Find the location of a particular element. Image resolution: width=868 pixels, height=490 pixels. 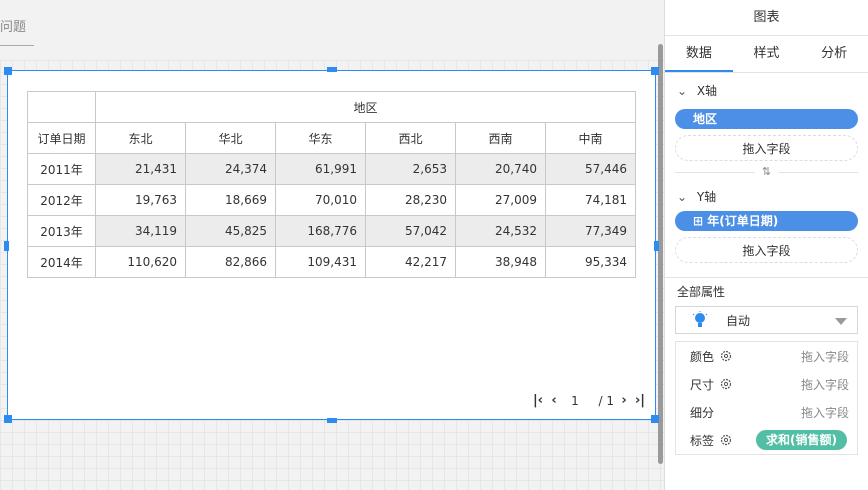

table-cell: 110,620 is located at coordinates (140, 262).